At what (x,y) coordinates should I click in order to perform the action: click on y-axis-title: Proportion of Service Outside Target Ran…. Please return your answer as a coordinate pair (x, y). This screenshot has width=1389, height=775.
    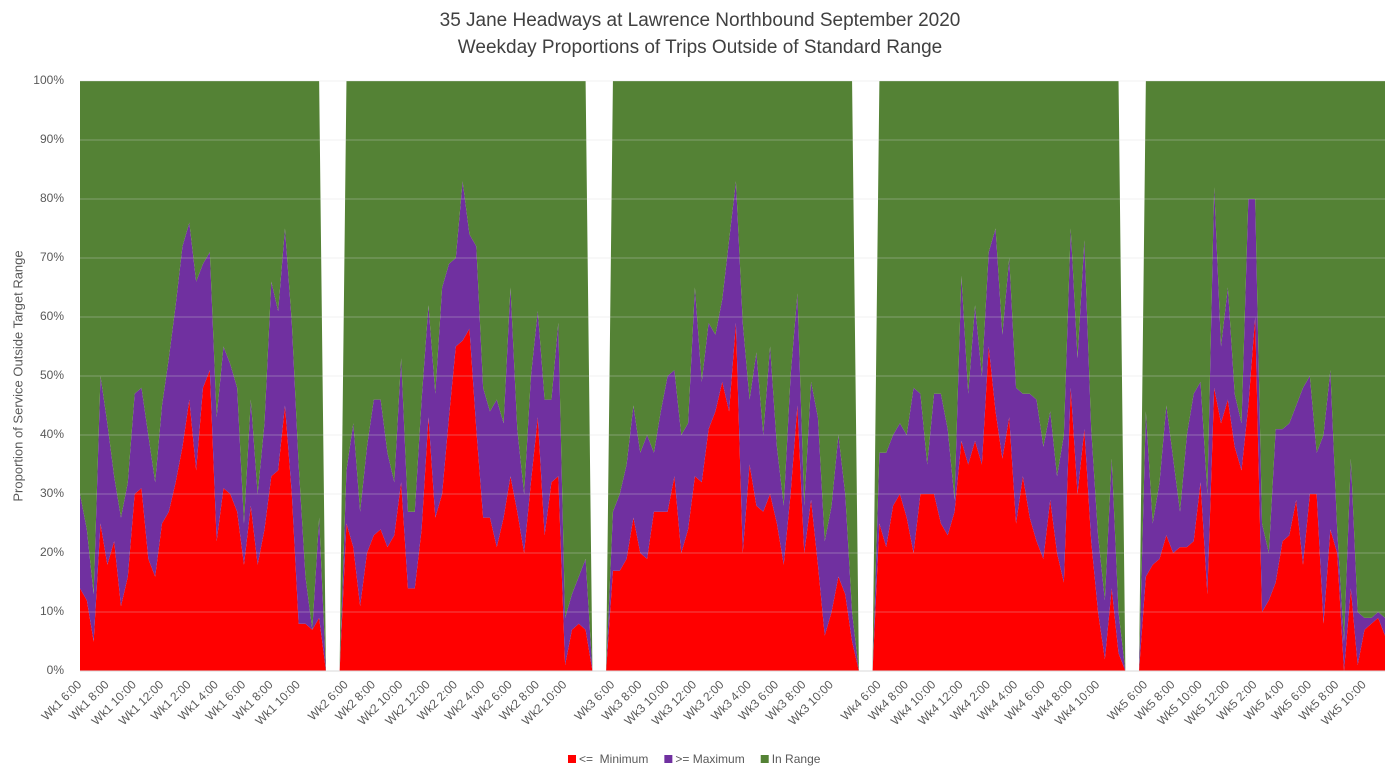
    Looking at the image, I should click on (17, 375).